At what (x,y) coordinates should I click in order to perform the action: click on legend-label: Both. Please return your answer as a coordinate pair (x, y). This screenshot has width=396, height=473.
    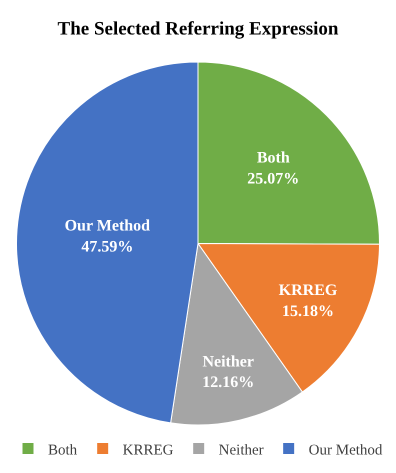
    Looking at the image, I should click on (63, 450).